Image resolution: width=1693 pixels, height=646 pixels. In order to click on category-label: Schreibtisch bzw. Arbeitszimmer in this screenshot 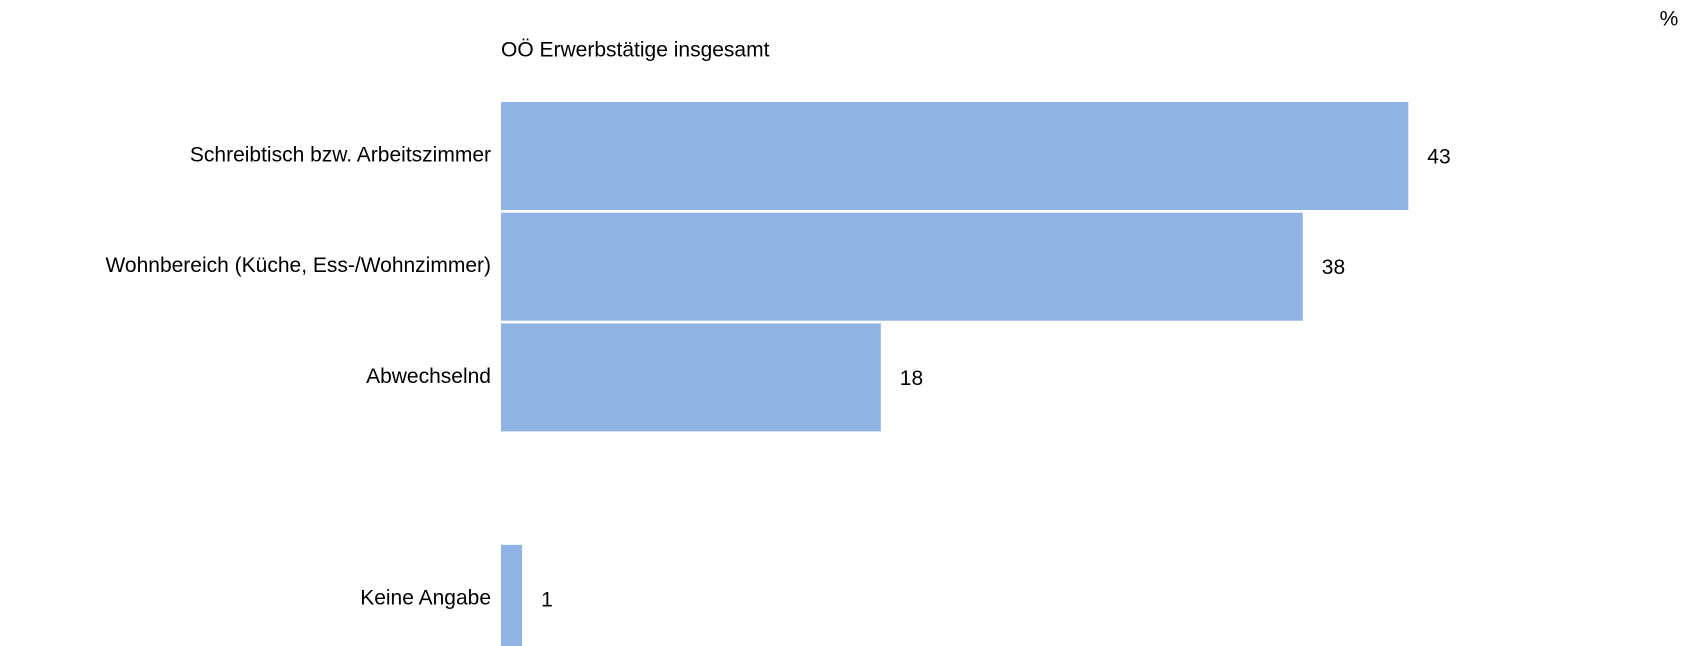, I will do `click(340, 155)`.